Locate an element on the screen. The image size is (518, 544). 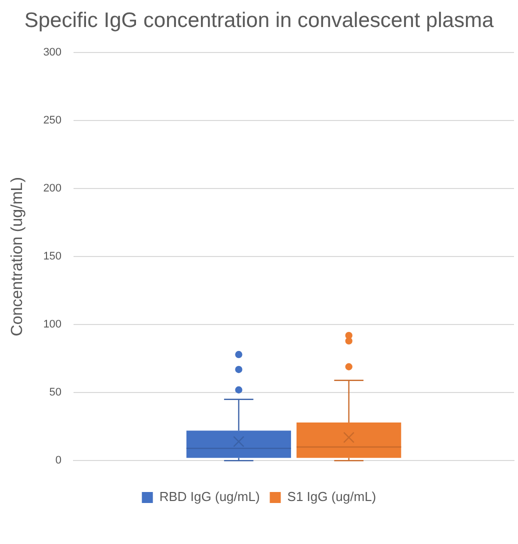
y-tick-label: 300 is located at coordinates (52, 52).